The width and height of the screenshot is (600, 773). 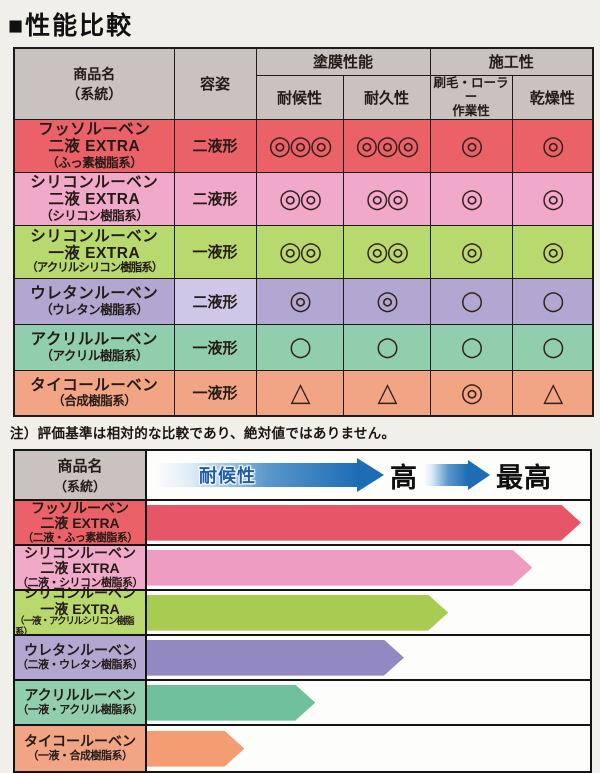 What do you see at coordinates (299, 145) in the screenshot?
I see `rating-cell-weather: ◎◎◎` at bounding box center [299, 145].